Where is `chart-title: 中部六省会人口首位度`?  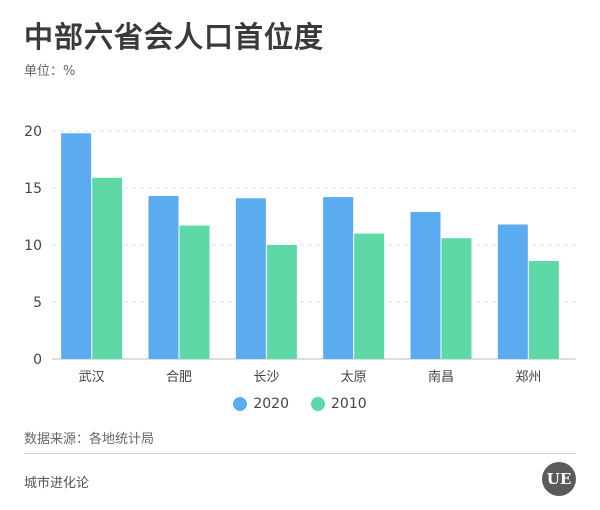
chart-title: 中部六省会人口首位度 is located at coordinates (174, 37).